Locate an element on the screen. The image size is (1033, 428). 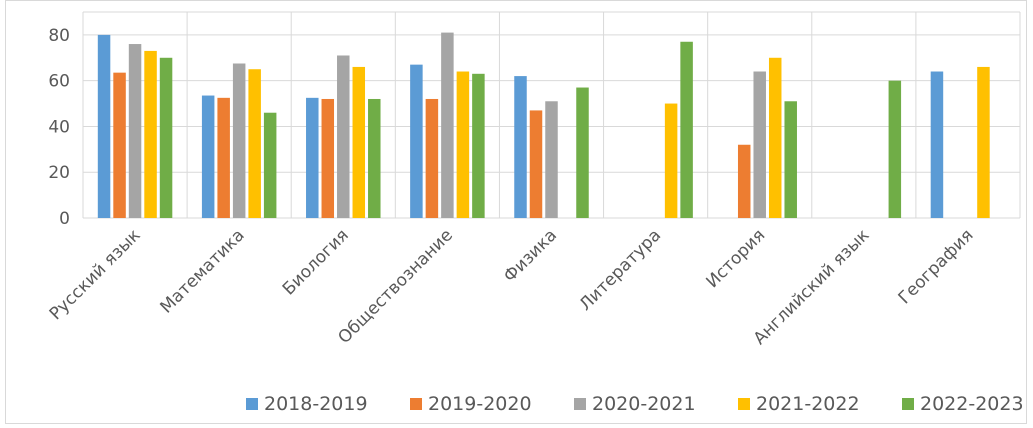
y-tick-label: 40 is located at coordinates (59, 127).